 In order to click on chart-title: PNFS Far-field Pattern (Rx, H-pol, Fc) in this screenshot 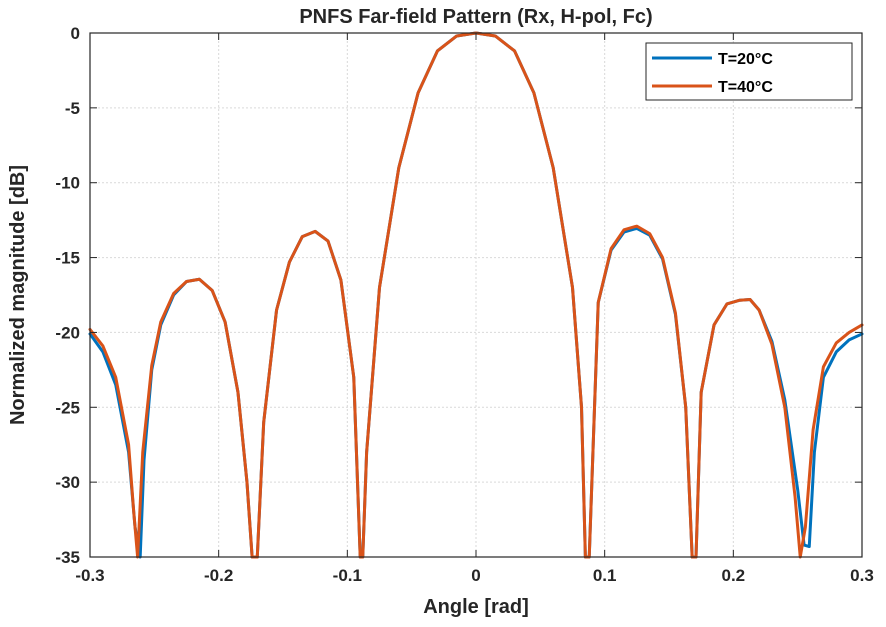, I will do `click(475, 17)`.